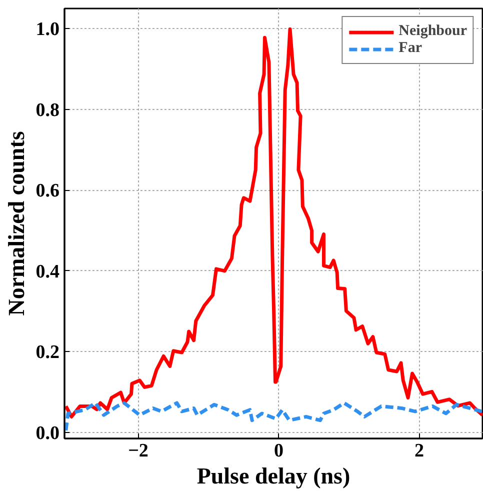 This screenshot has width=483, height=491. What do you see at coordinates (48, 353) in the screenshot?
I see `y-tick-label: 0.2` at bounding box center [48, 353].